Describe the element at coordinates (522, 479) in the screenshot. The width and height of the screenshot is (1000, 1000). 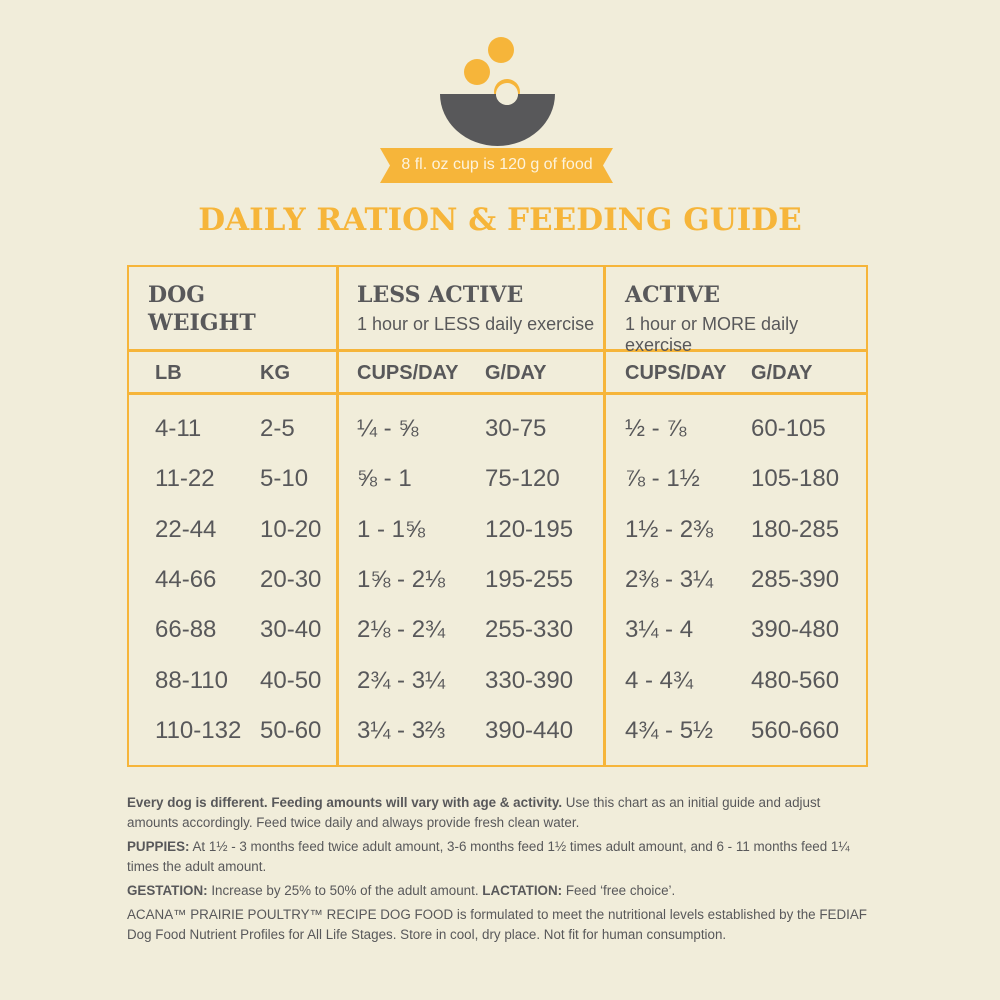
I see `table-cell: 75-120` at that location.